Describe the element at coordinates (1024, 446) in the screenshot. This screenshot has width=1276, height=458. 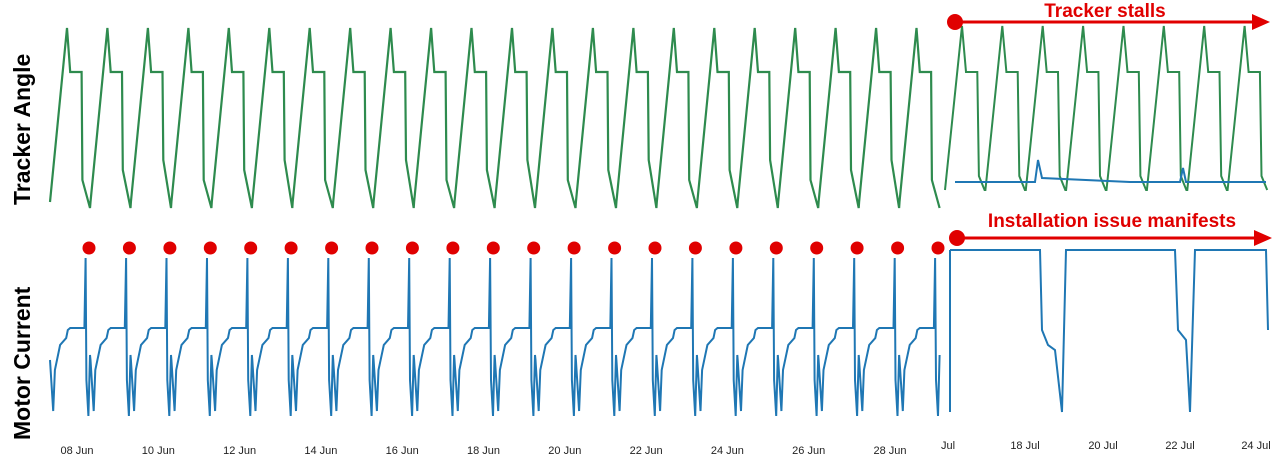
I see `x-tick-right-1: 18 Jul` at that location.